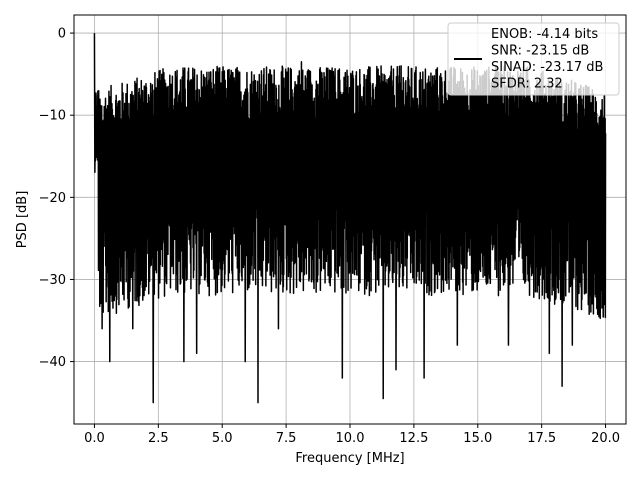  What do you see at coordinates (52, 362) in the screenshot?
I see `y-tick-label: −40` at bounding box center [52, 362].